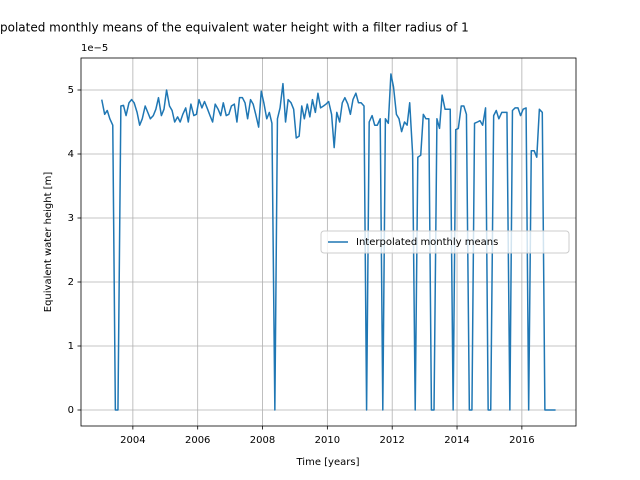 This screenshot has width=640, height=480. Describe the element at coordinates (71, 410) in the screenshot. I see `y-tick-label: 0` at that location.